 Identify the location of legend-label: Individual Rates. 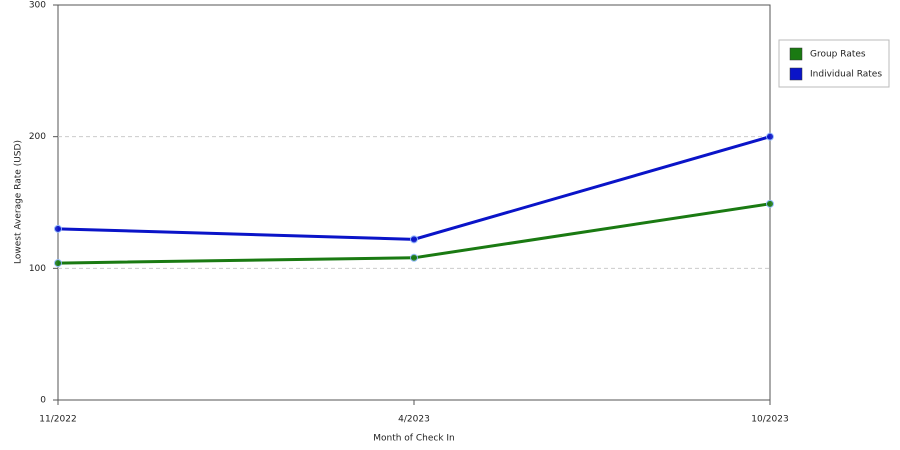
(846, 75).